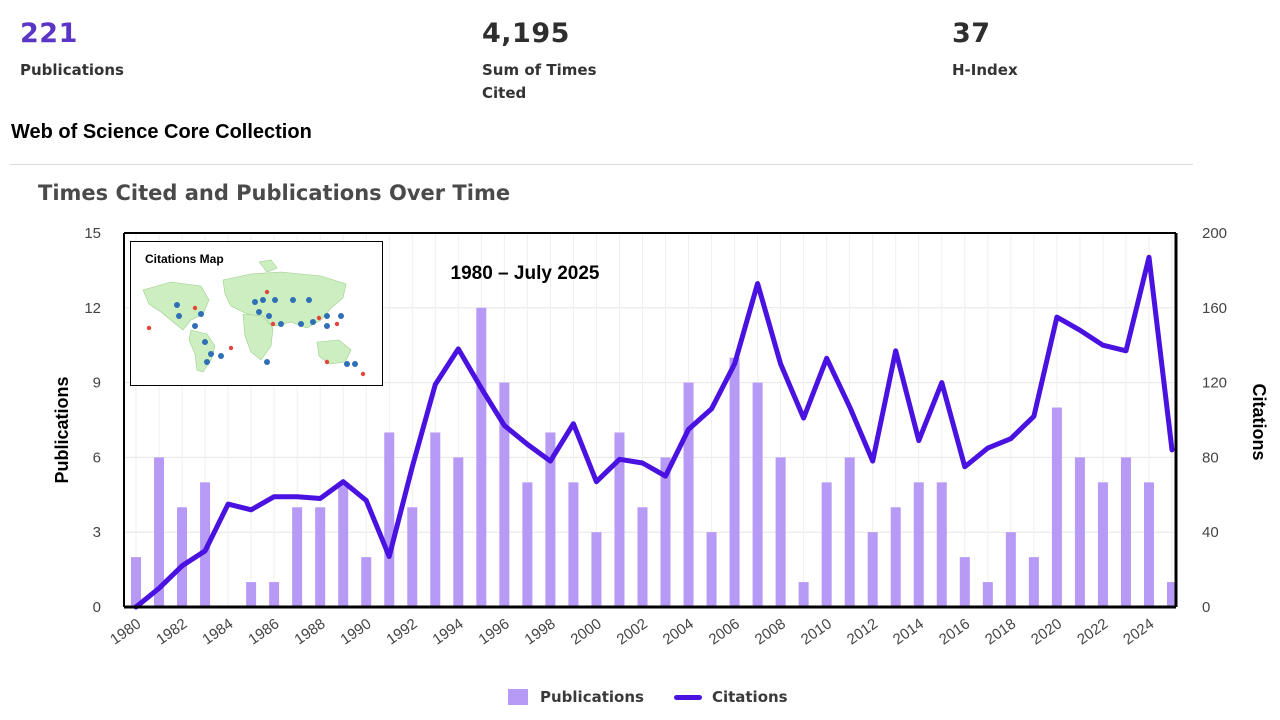 This screenshot has height=720, width=1280. I want to click on metric-value: 37, so click(971, 33).